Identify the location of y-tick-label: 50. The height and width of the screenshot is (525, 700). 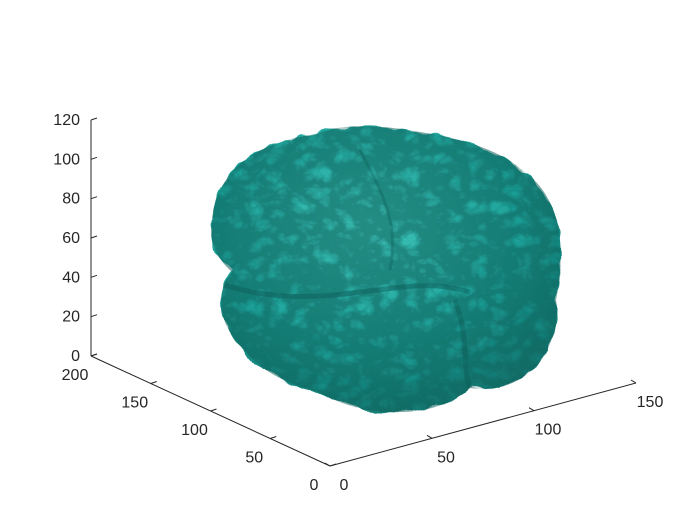
(254, 458).